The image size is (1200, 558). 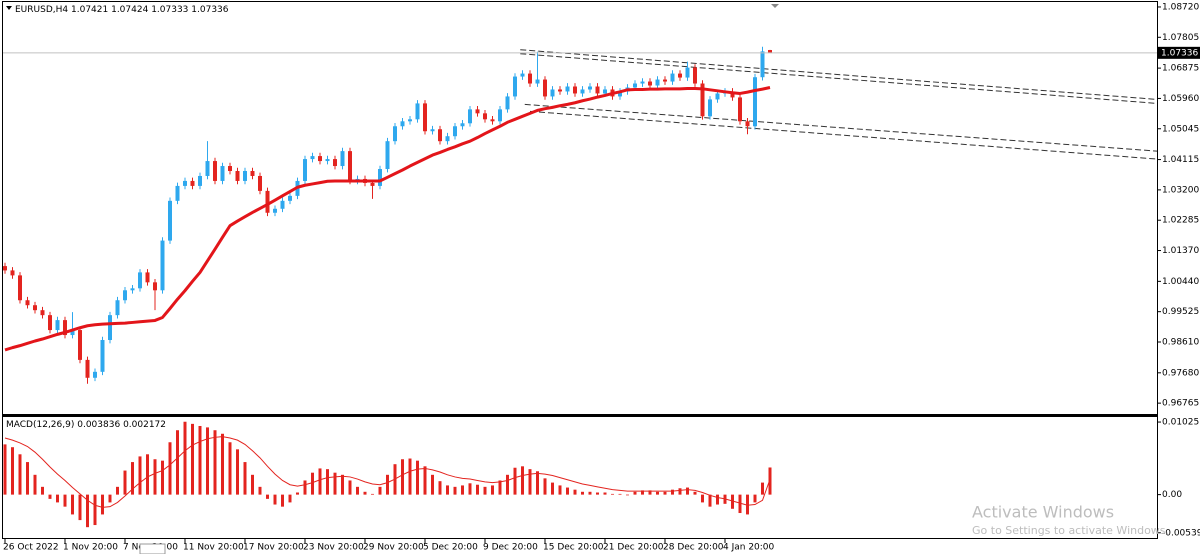 I want to click on y-tick-label: 1.06875, so click(x=1180, y=69).